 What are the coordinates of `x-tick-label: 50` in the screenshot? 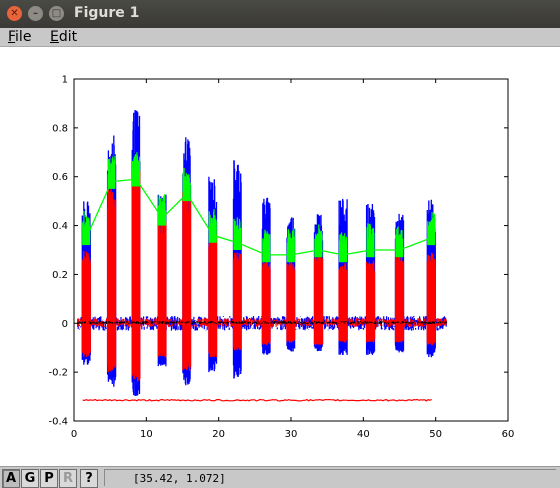 It's located at (435, 434).